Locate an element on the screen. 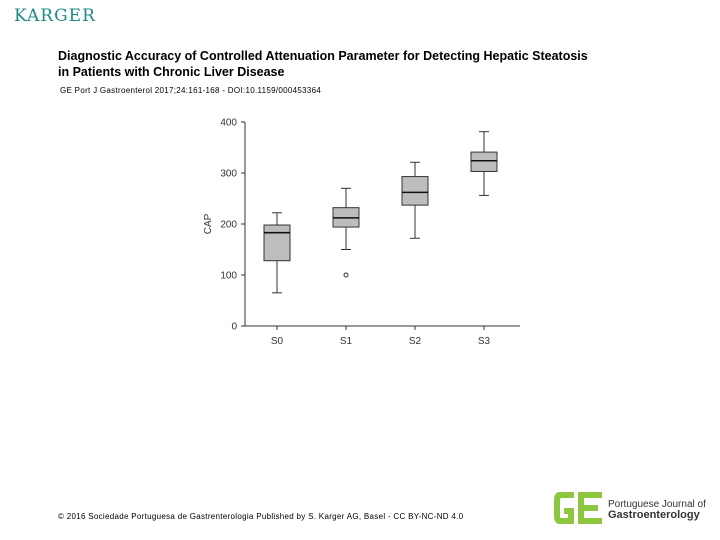  x-tick-label: S2 is located at coordinates (415, 341).